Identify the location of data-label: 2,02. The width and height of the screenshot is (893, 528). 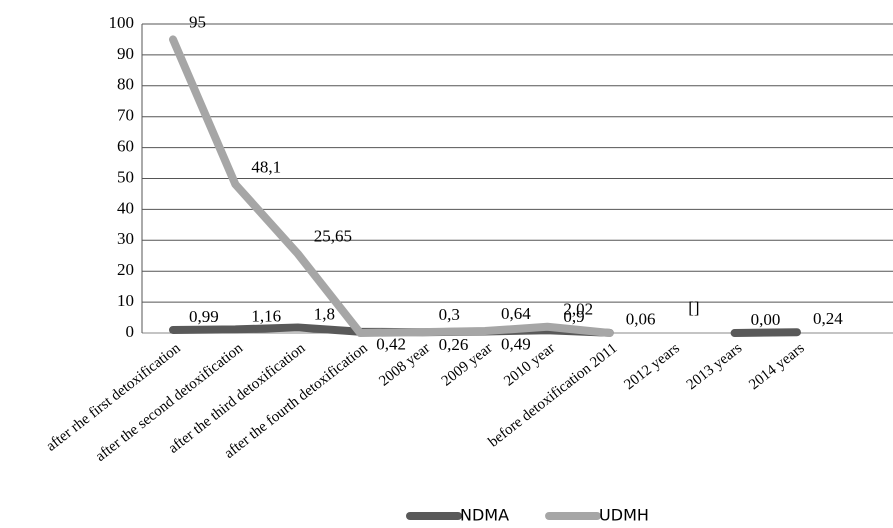
(578, 309).